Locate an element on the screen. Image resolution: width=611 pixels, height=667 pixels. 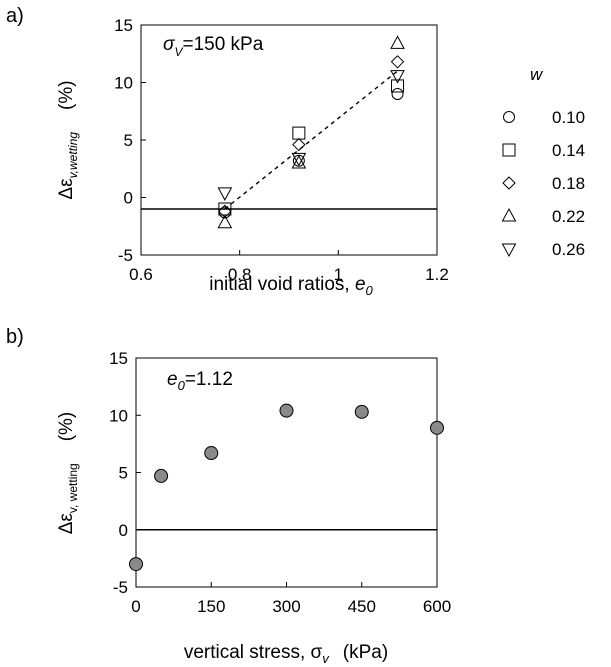
legend-marker-triangle-down is located at coordinates (509, 250).